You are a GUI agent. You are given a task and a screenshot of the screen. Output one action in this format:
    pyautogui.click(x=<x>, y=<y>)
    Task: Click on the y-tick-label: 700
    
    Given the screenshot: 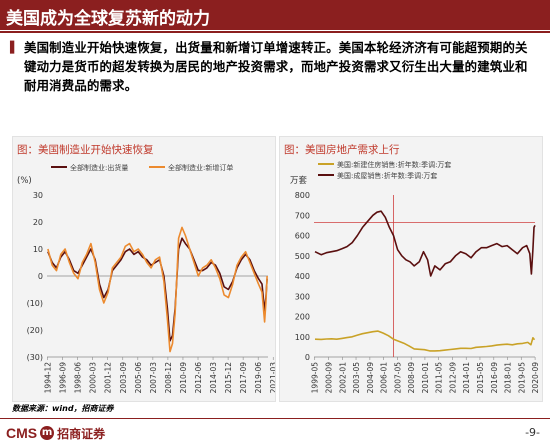 What is the action you would take?
    pyautogui.click(x=302, y=215)
    